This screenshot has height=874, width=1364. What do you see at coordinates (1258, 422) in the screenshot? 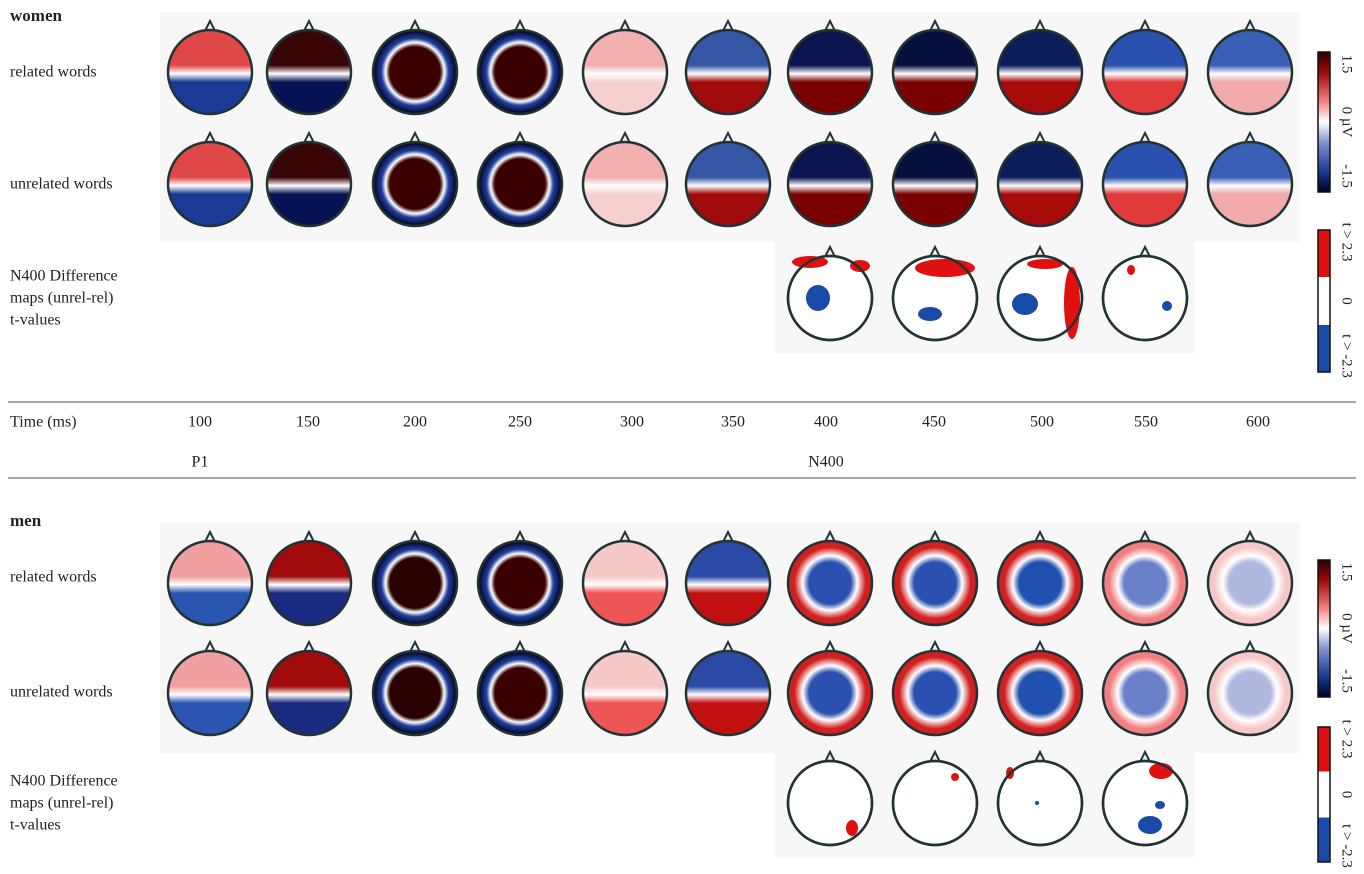
I see `time-tick: 600` at bounding box center [1258, 422].